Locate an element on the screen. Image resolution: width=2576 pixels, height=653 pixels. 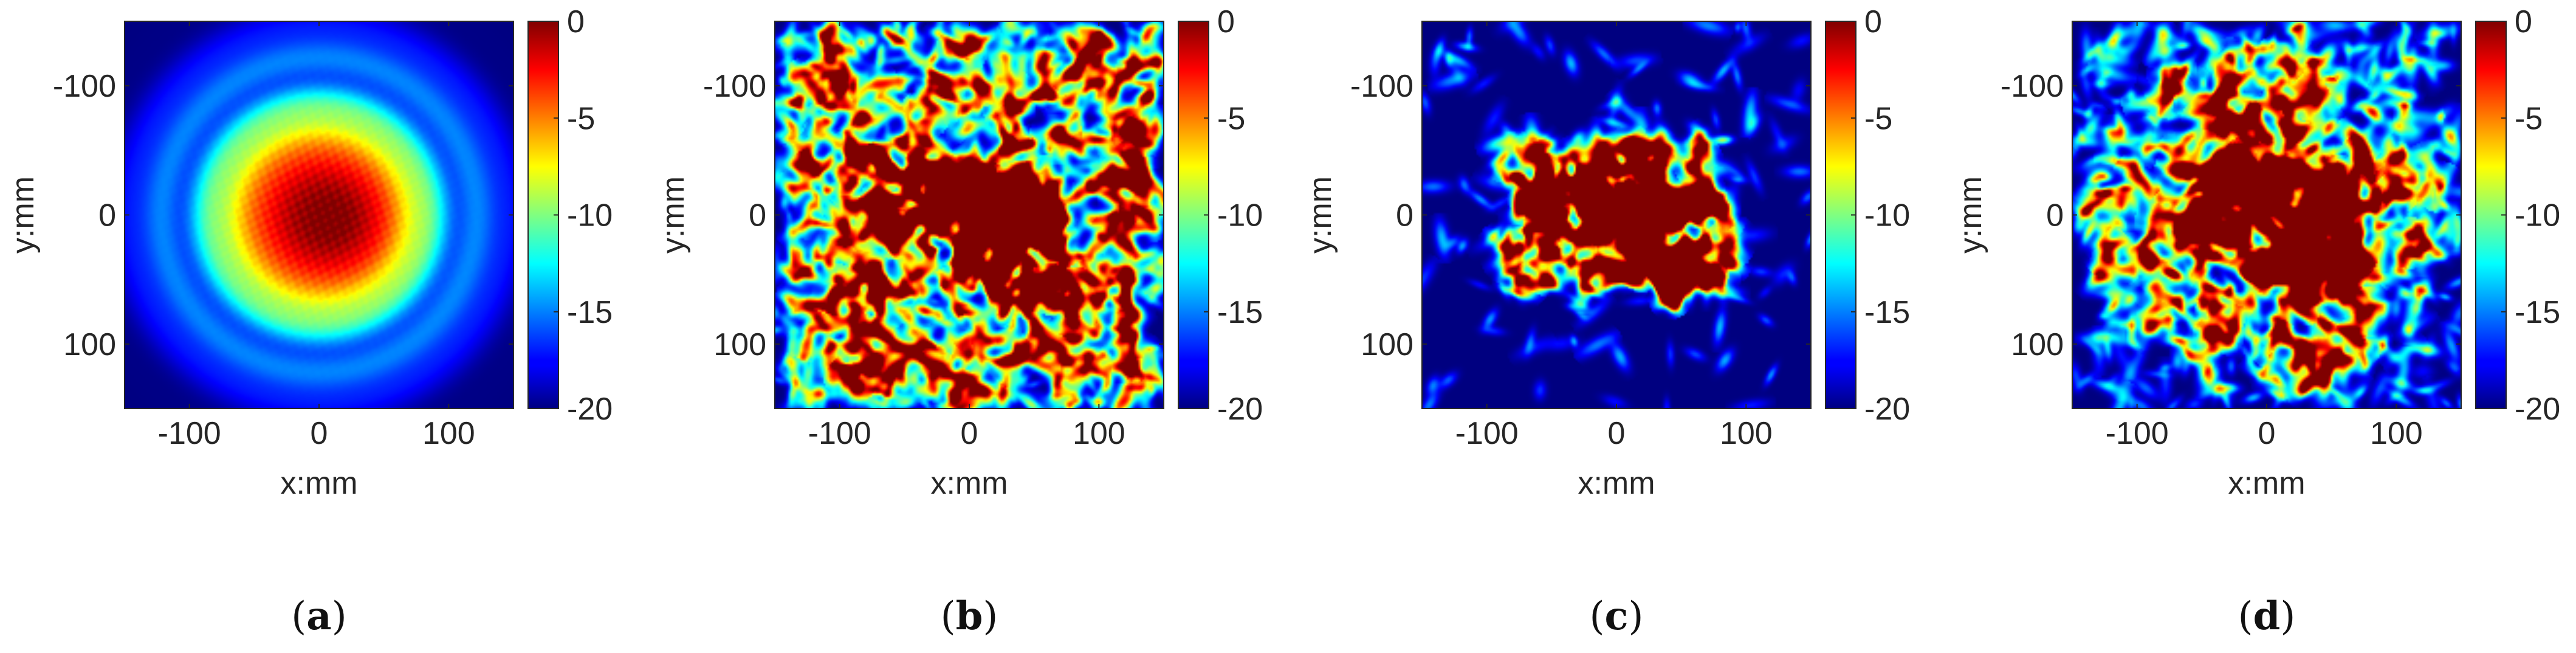
panel-caption: (b) is located at coordinates (969, 616).